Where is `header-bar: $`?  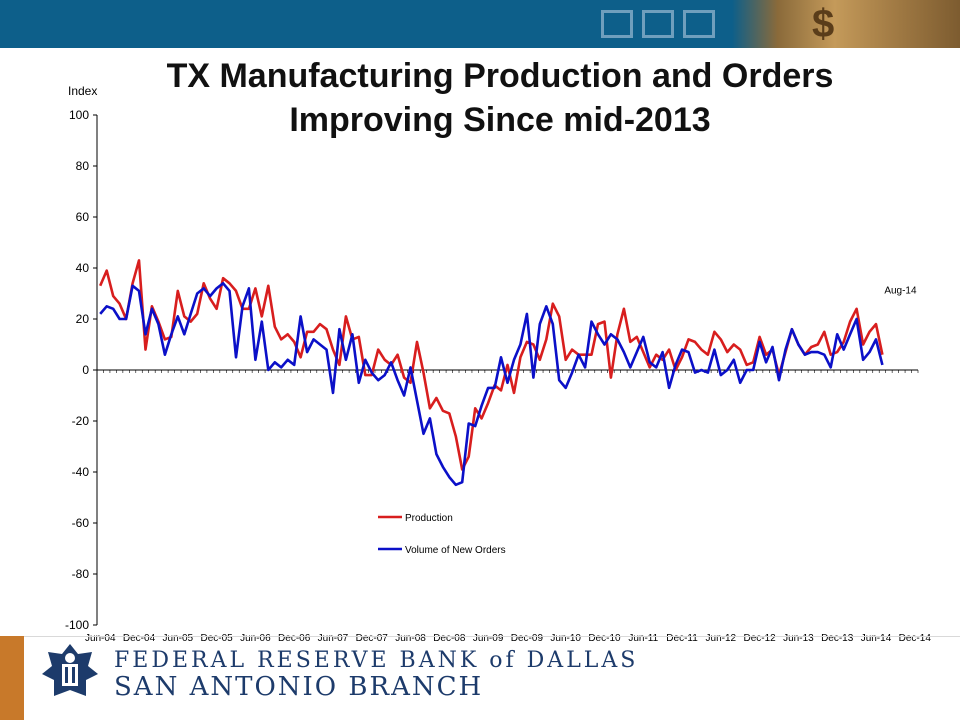
header-bar: $ is located at coordinates (480, 24).